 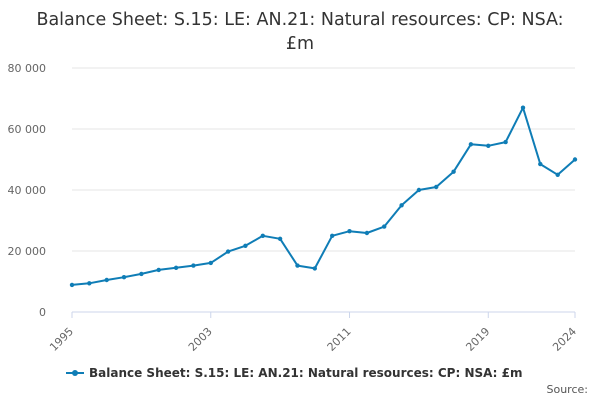 What do you see at coordinates (567, 389) in the screenshot?
I see `source-label: Source:` at bounding box center [567, 389].